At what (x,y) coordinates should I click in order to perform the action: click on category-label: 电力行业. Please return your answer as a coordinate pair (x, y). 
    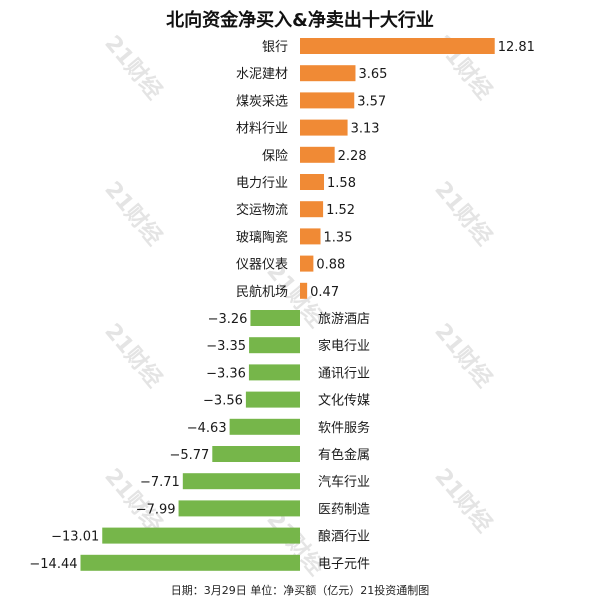
    Looking at the image, I should click on (262, 183).